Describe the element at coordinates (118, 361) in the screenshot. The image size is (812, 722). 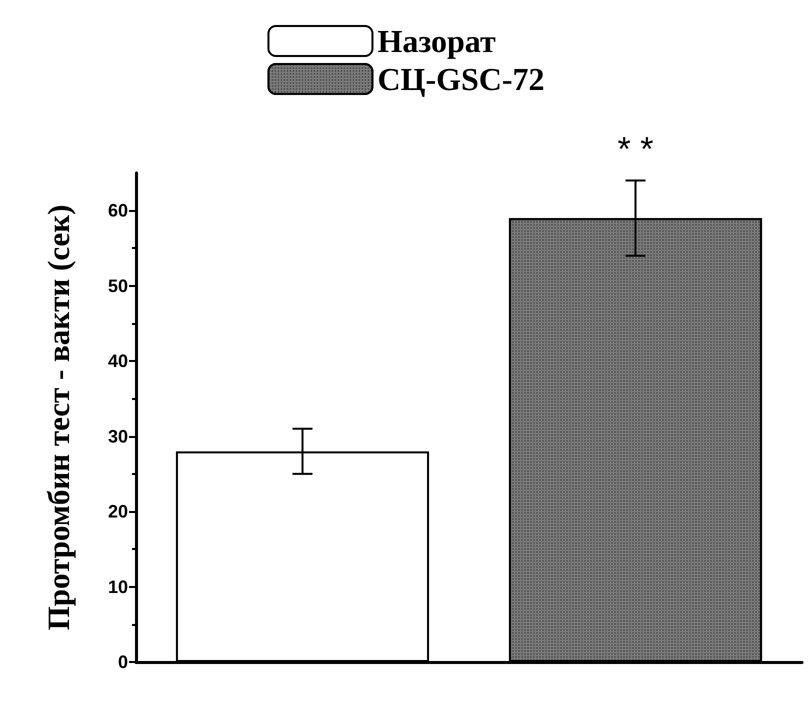
I see `y-tick-label: 40` at that location.